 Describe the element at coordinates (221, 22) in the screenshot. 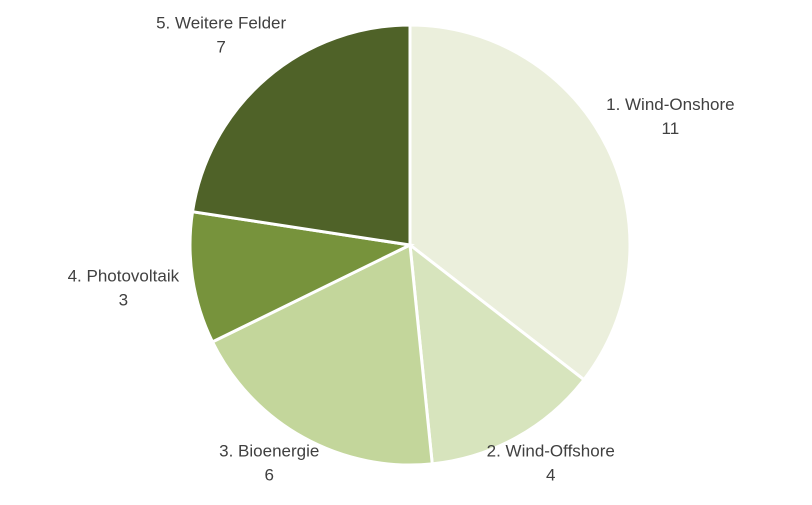

I see `slice-label: 5. Weitere Felder` at that location.